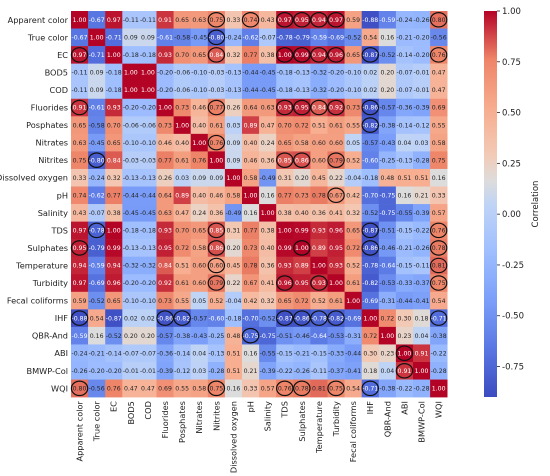  What do you see at coordinates (302, 336) in the screenshot?
I see `cell-value-label: -0.46` at bounding box center [302, 336].